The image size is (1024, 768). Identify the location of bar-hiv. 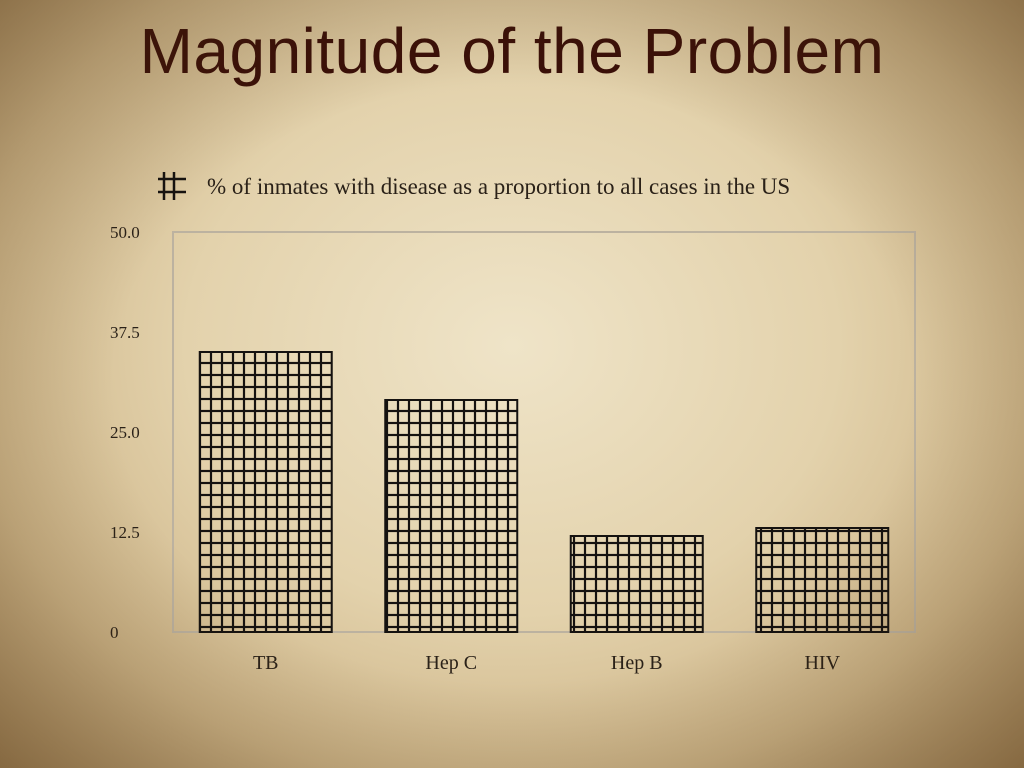
(822, 580).